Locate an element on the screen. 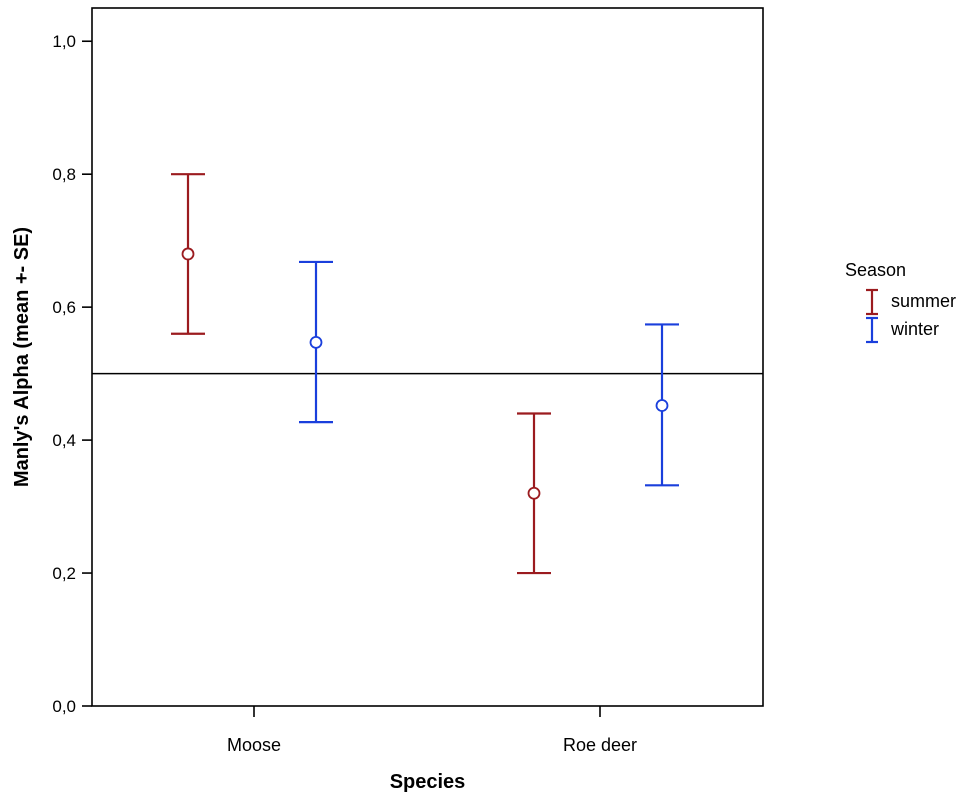 This screenshot has height=796, width=975. y-tick-label: 0,0 is located at coordinates (64, 706).